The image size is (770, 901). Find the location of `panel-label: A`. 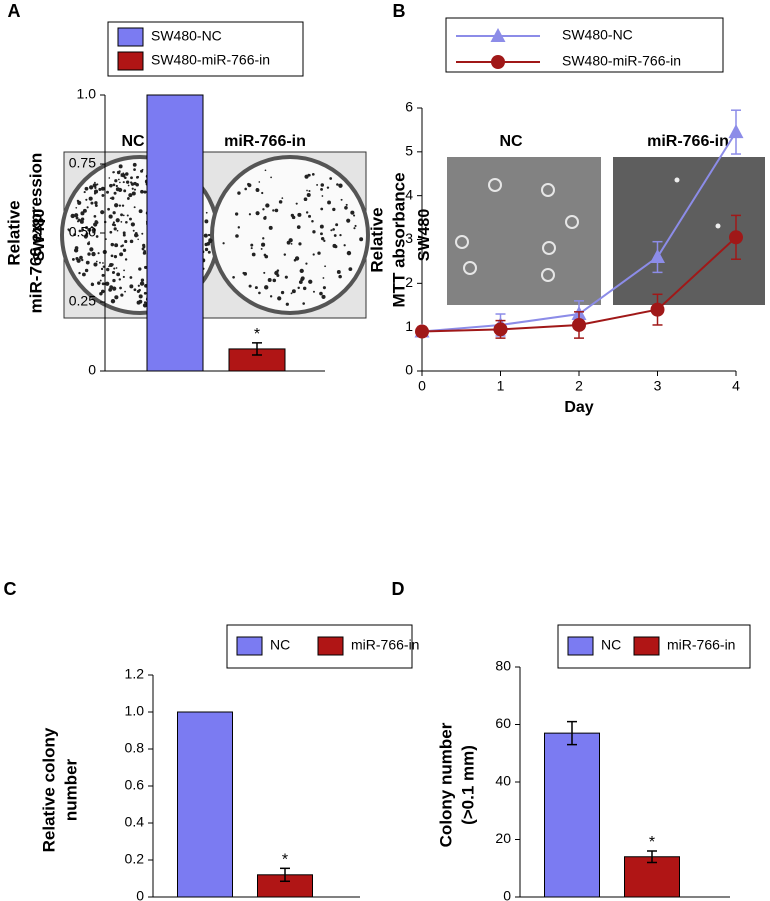

panel-label: A is located at coordinates (14, 11).